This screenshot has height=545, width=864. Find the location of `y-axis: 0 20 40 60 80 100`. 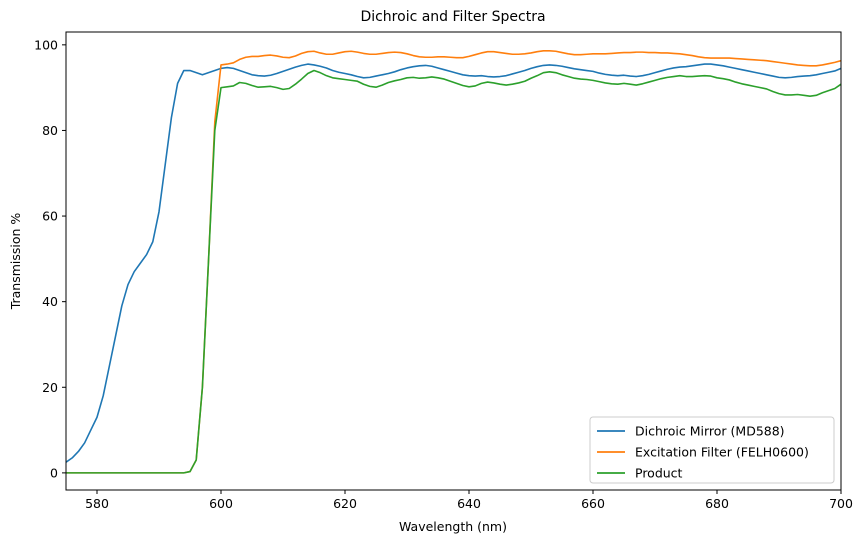

y-axis: 0 20 40 60 80 100 is located at coordinates (50, 258).